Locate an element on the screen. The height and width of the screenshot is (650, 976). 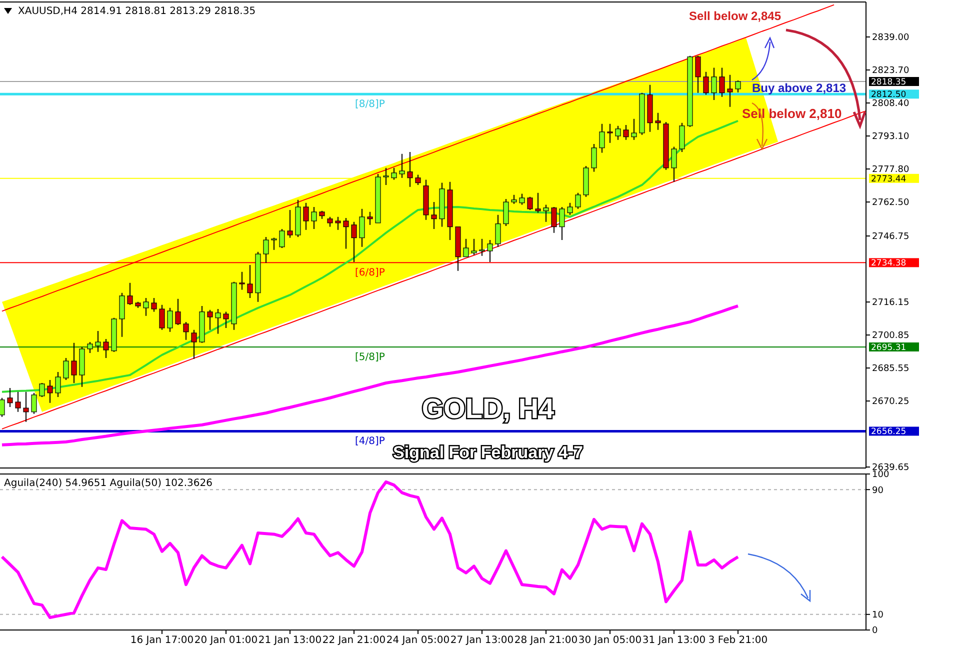
x-tick-label: 16 Jan 17:00 is located at coordinates (162, 640).